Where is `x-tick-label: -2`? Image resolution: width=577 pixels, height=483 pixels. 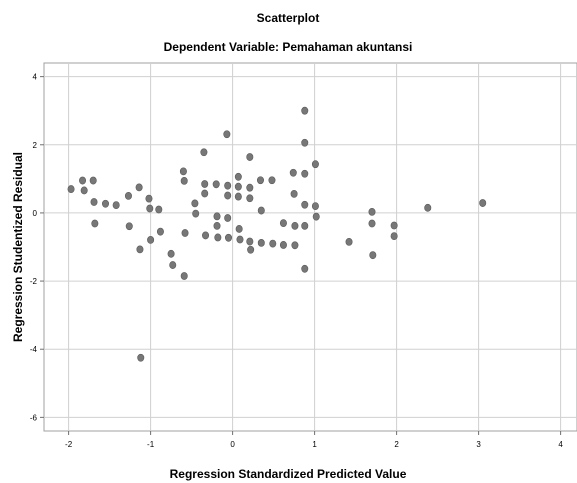
x-tick-label: -2 is located at coordinates (69, 444).